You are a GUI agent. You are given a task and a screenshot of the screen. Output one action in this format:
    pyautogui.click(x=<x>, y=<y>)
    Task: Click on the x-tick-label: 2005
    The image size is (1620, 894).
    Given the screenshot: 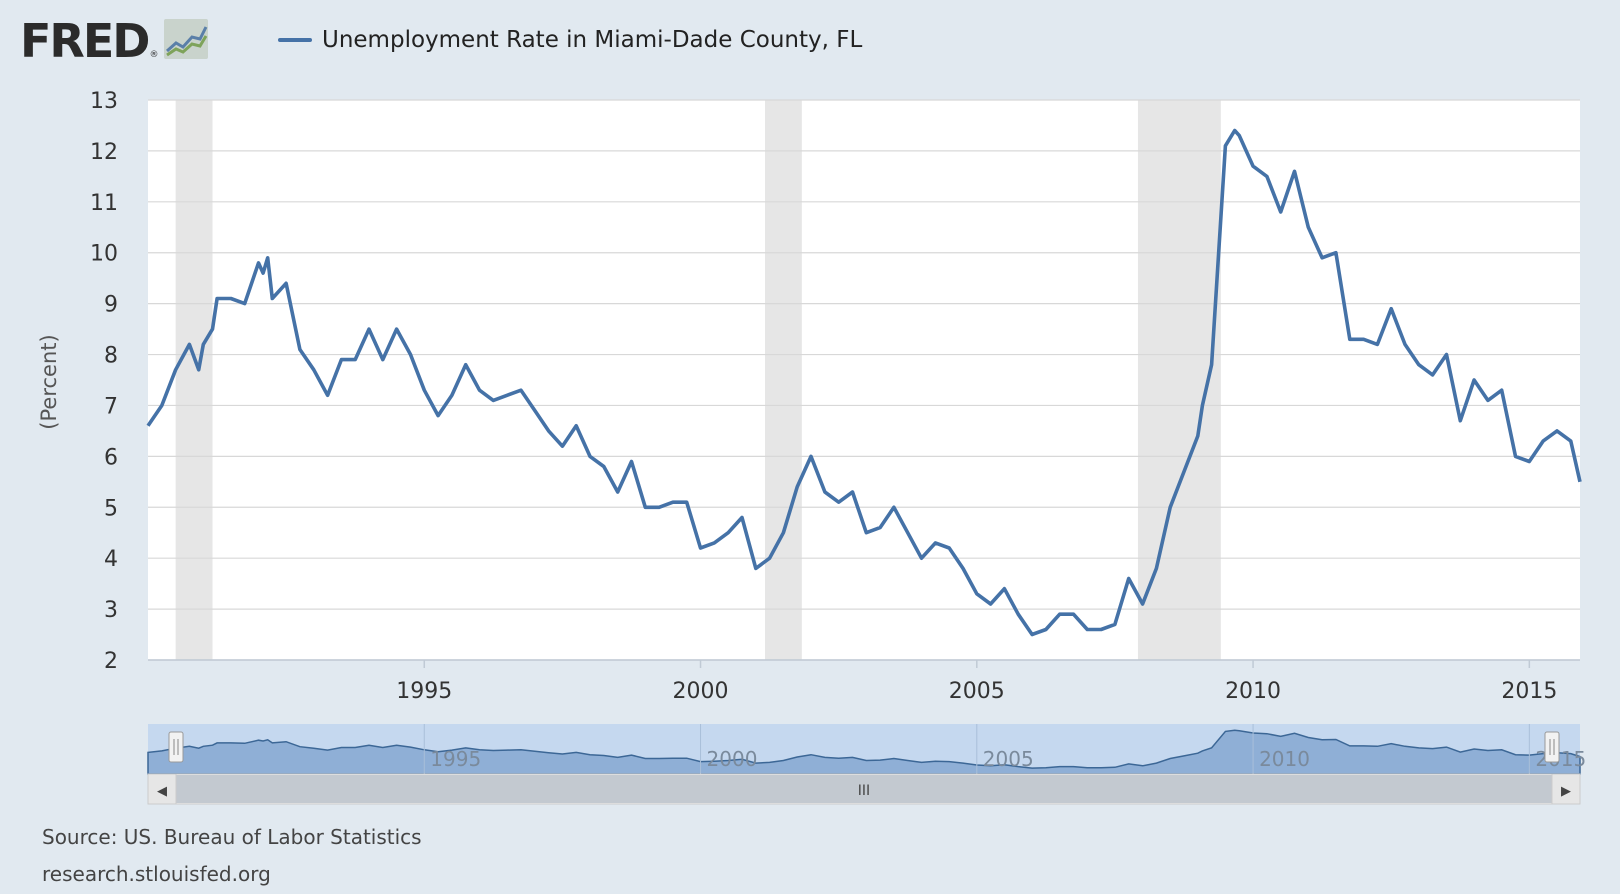 What is the action you would take?
    pyautogui.click(x=977, y=691)
    